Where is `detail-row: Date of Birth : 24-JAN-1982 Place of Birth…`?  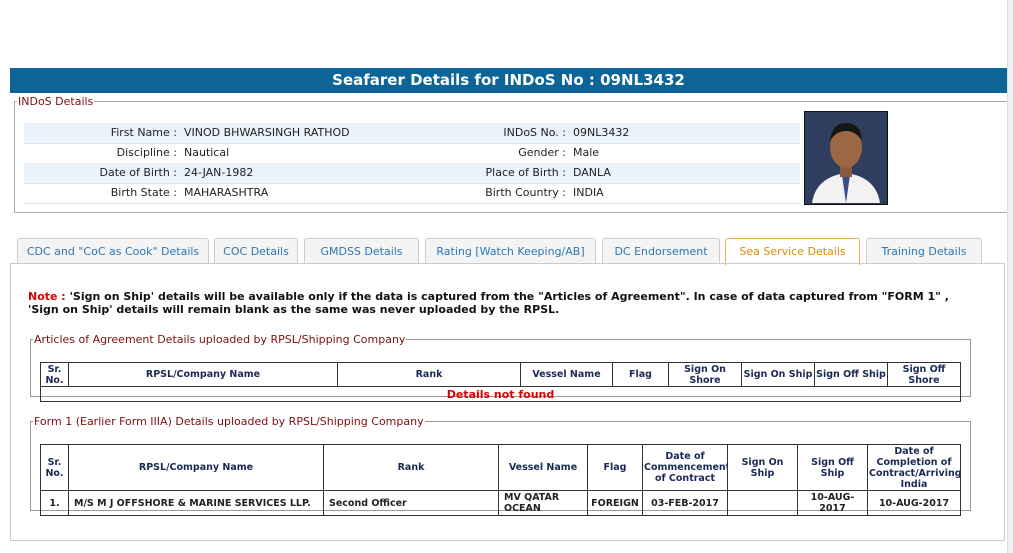
detail-row: Date of Birth : 24-JAN-1982 Place of Birth… is located at coordinates (412, 173).